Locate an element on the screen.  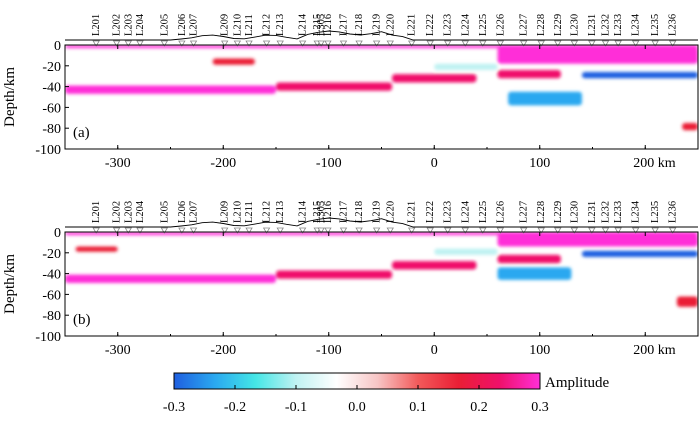
colorbar-tick-label: 0.0 is located at coordinates (357, 407).